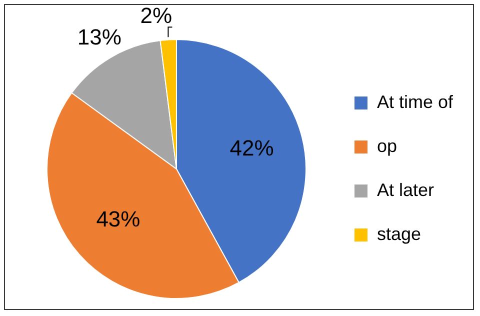 The width and height of the screenshot is (480, 316). What do you see at coordinates (252, 148) in the screenshot?
I see `data-label: 42%` at bounding box center [252, 148].